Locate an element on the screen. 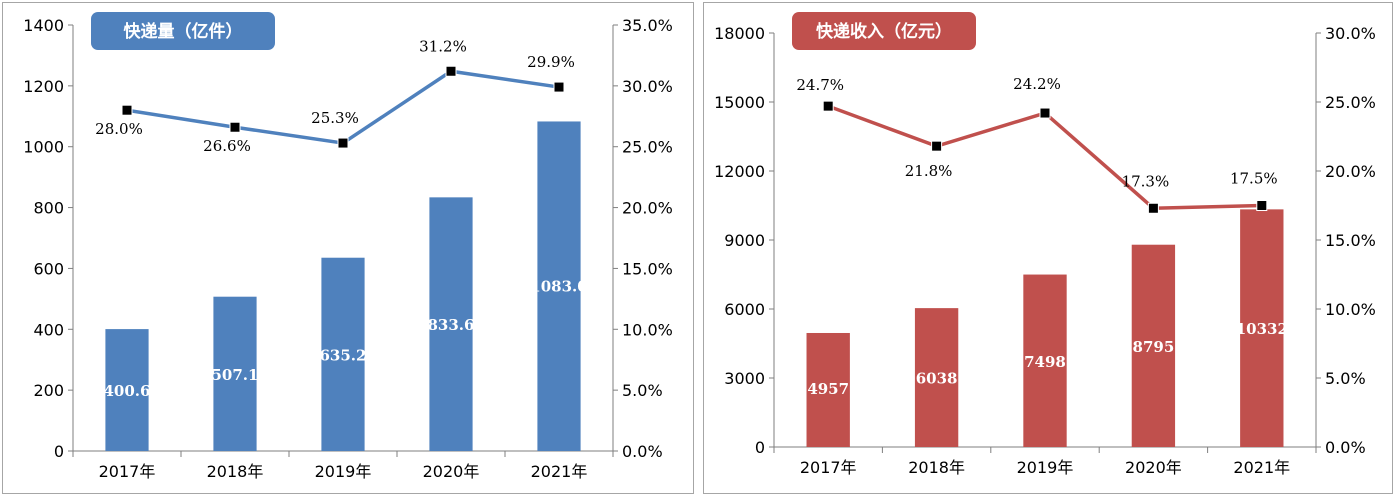  bar-data-label: 6038 is located at coordinates (937, 379).